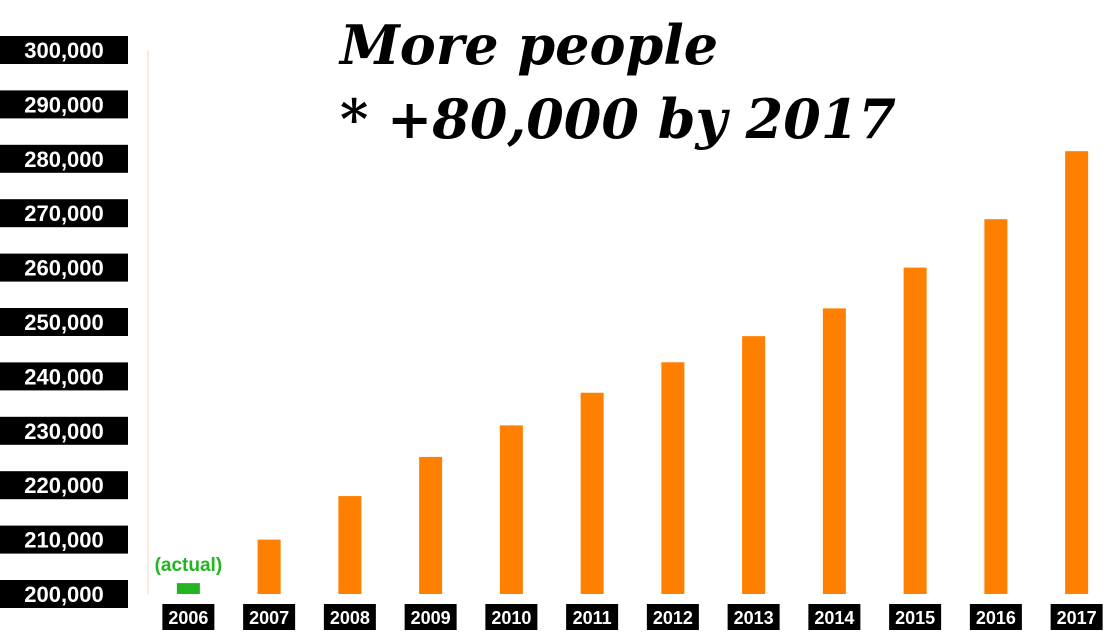  I want to click on x-tick-label: 2008, so click(350, 618).